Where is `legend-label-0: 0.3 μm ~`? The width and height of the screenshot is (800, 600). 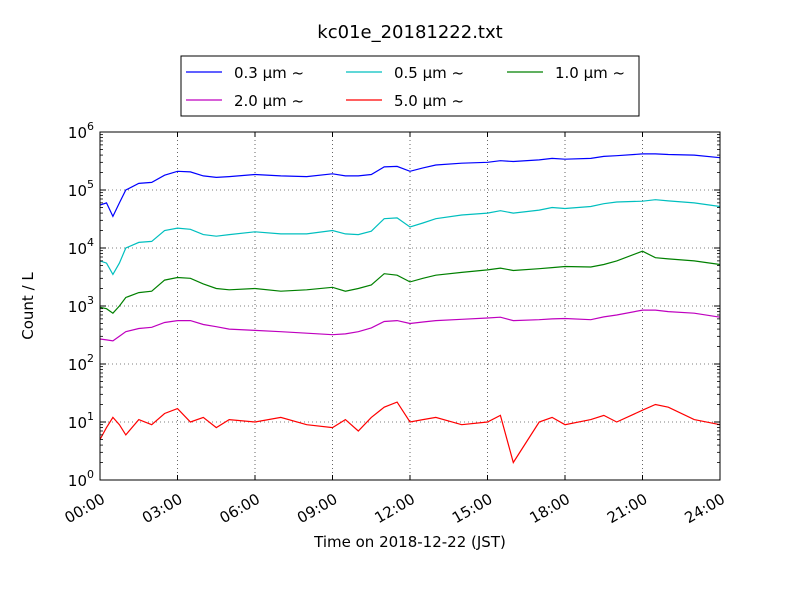
legend-label-0: 0.3 μm ~ is located at coordinates (269, 73).